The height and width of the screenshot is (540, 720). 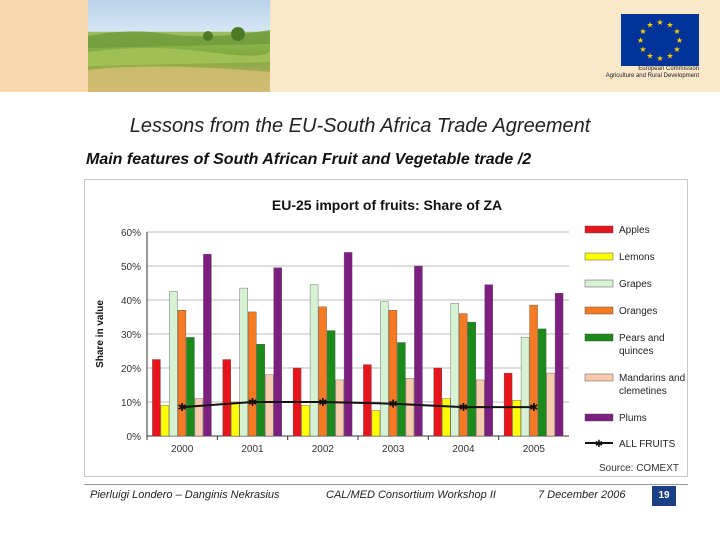 I want to click on chart-source: Source: COMEXT, so click(x=639, y=468).